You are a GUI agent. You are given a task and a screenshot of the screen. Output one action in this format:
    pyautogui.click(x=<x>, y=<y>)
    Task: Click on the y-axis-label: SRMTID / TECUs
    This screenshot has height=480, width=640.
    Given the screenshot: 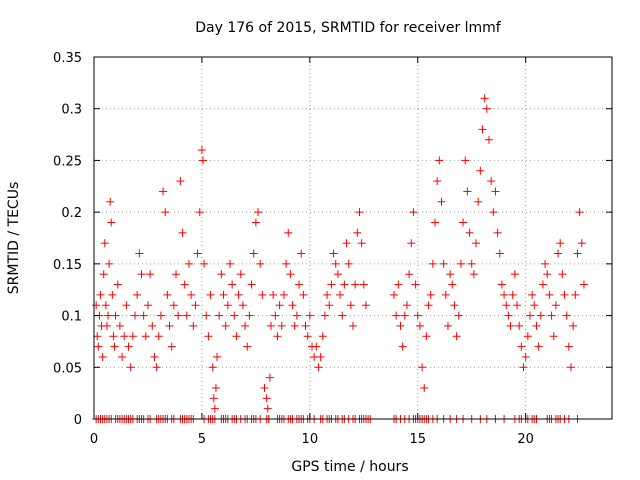 What is the action you would take?
    pyautogui.click(x=14, y=238)
    